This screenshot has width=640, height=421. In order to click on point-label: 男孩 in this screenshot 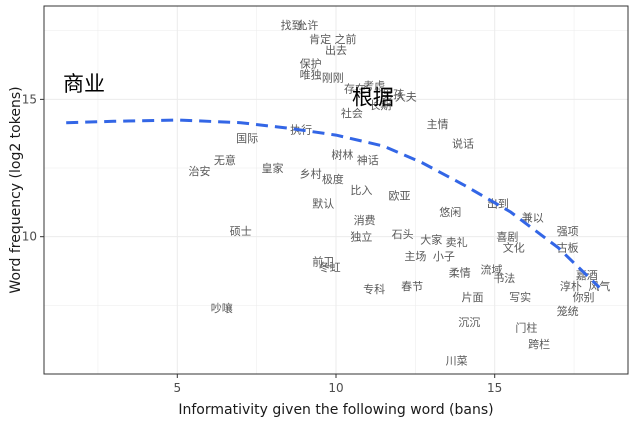, I will do `click(393, 94)`.